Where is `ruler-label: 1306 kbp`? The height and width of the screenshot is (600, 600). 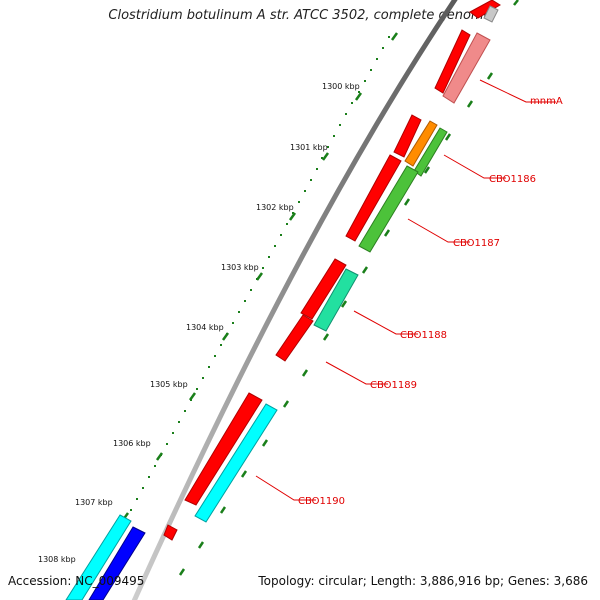
ruler-label: 1306 kbp is located at coordinates (132, 443).